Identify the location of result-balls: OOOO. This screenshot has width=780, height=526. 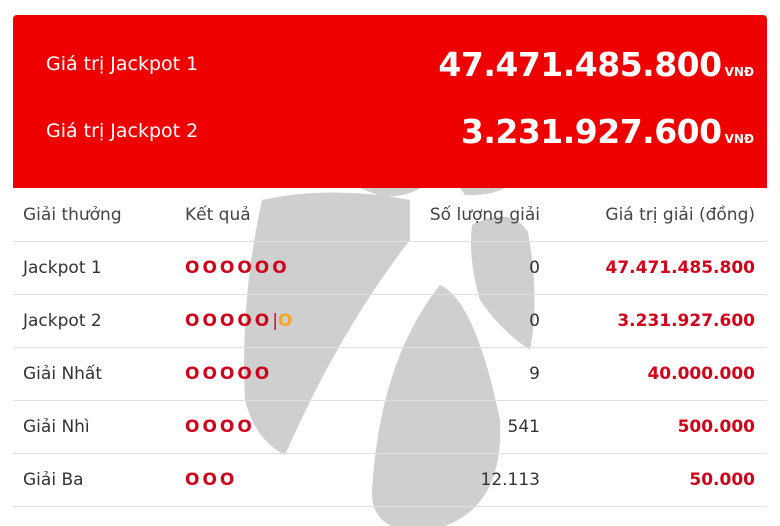
(220, 427).